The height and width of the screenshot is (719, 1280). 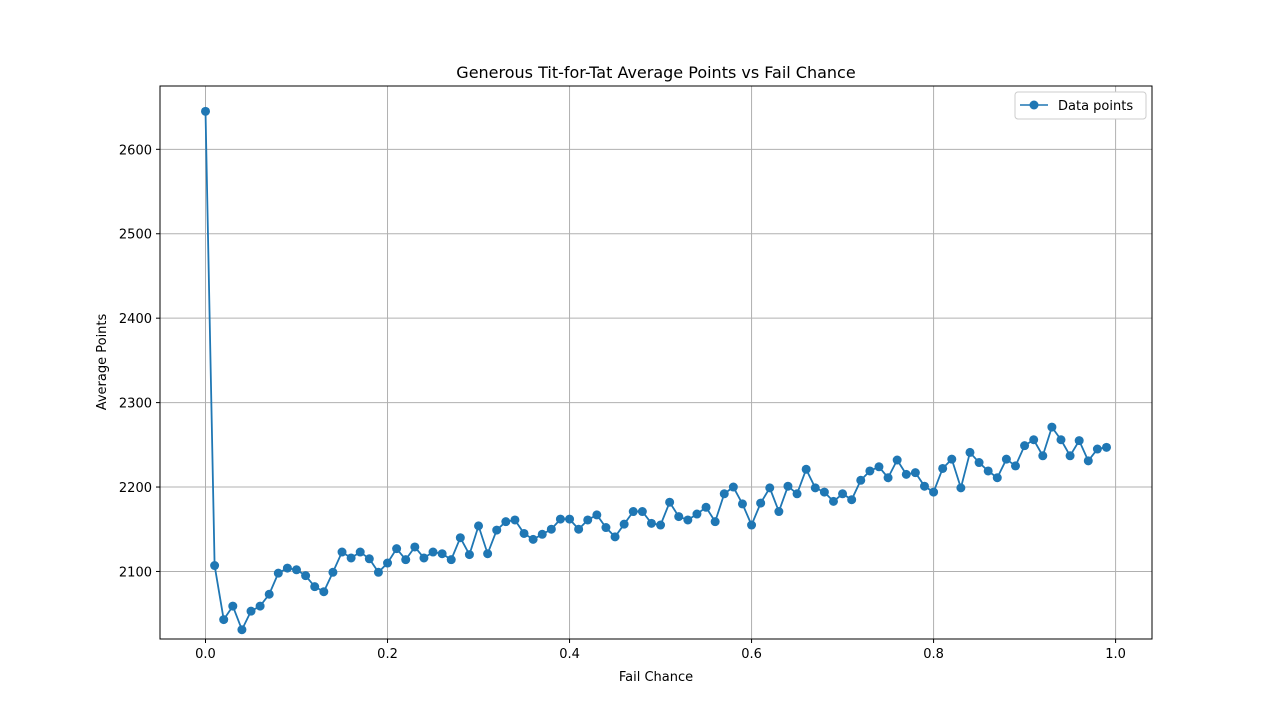 I want to click on x-tick-label: 1.0, so click(x=1115, y=654).